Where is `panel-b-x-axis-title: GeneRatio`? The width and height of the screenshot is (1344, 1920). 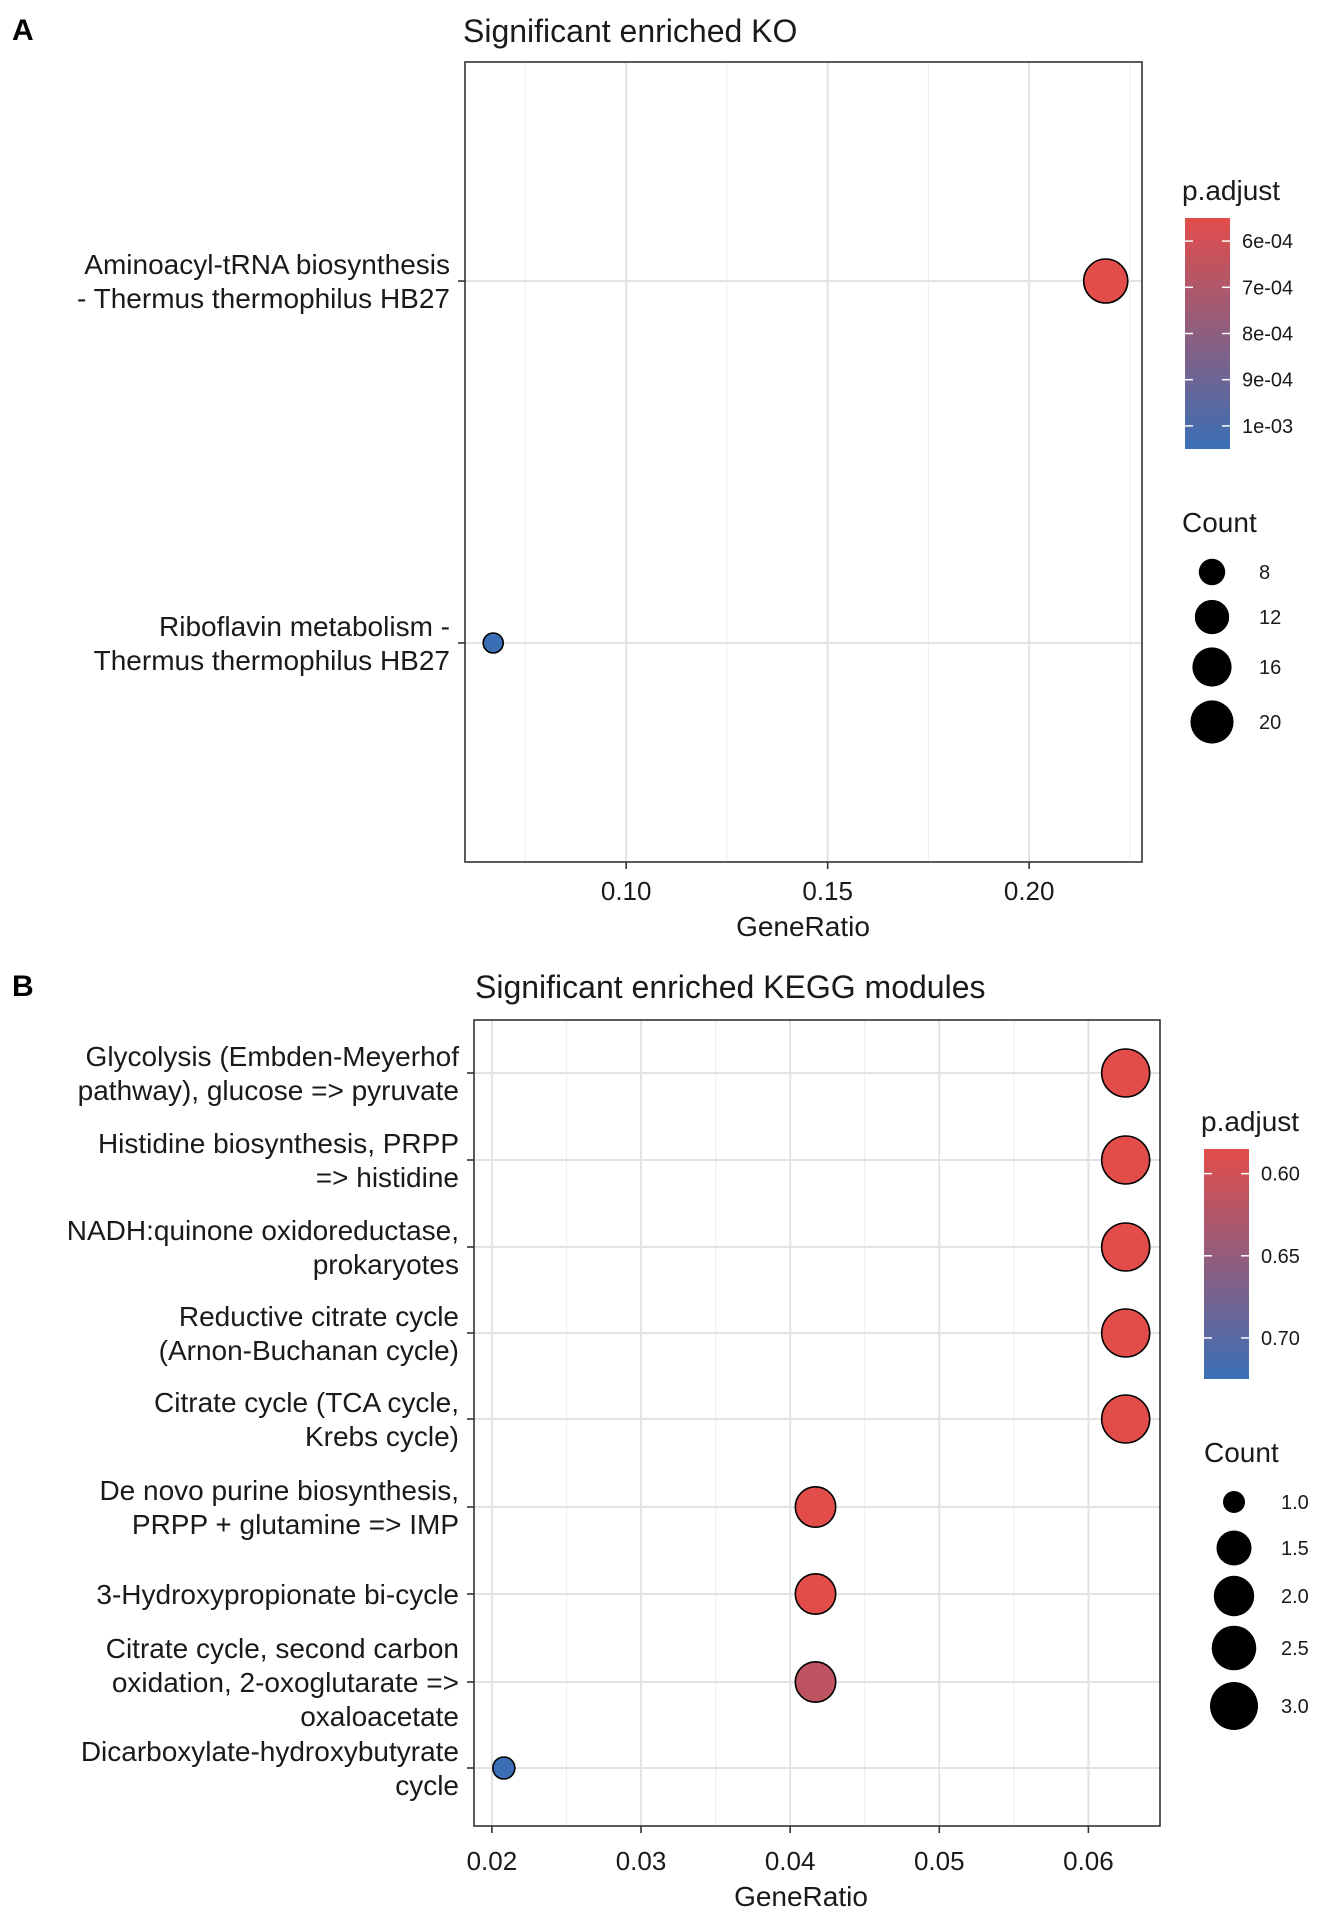
panel-b-x-axis-title: GeneRatio is located at coordinates (801, 1896).